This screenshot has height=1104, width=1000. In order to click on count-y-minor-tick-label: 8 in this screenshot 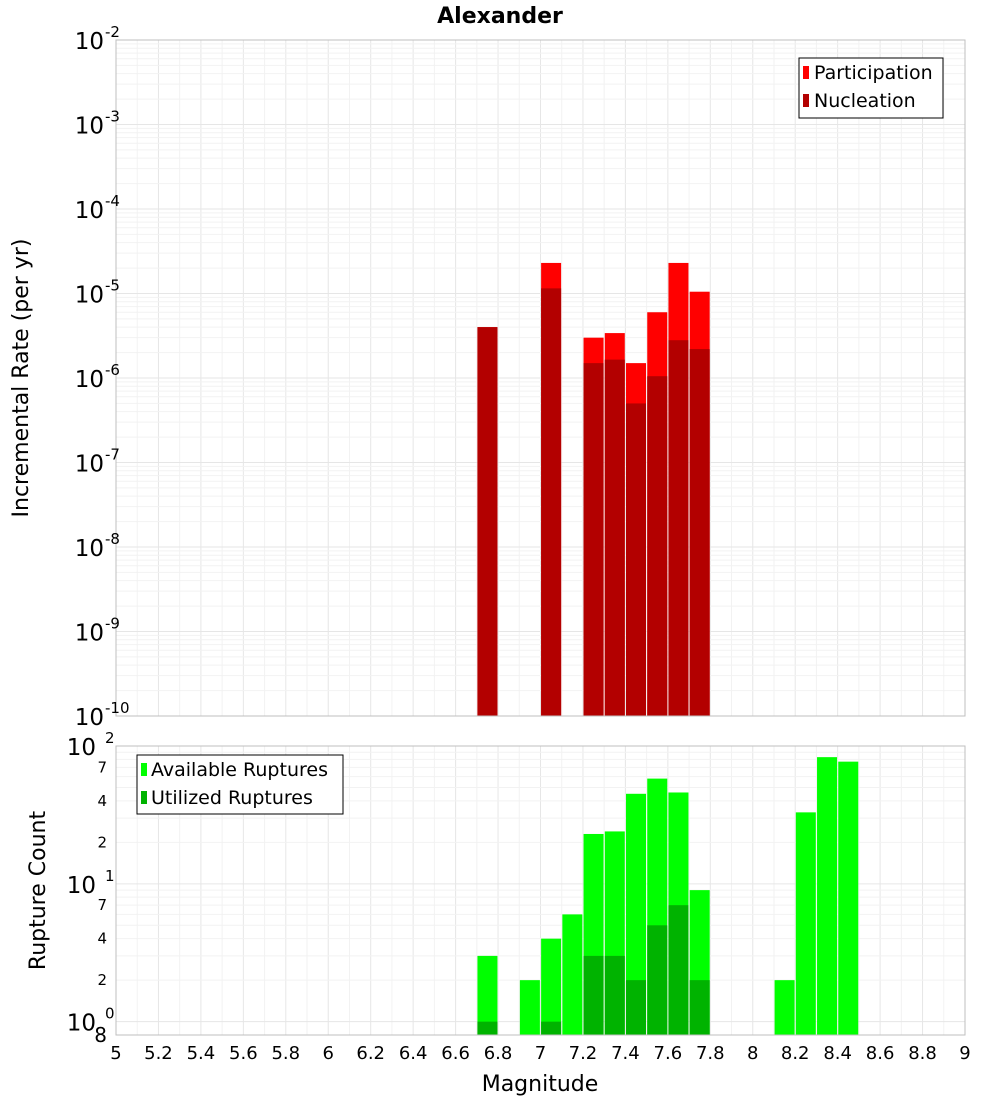, I will do `click(100, 1035)`.